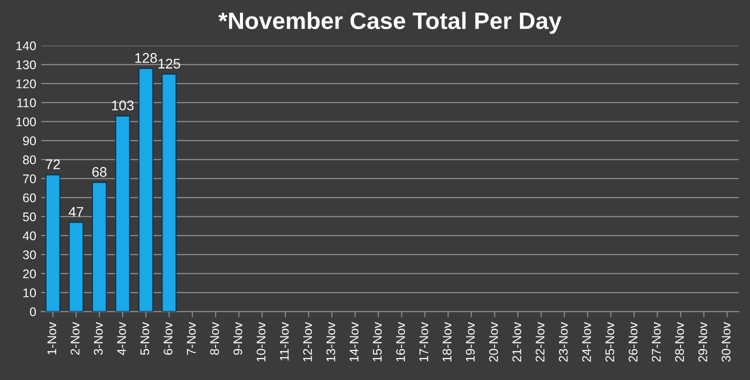  I want to click on y-tick-label: 80, so click(29, 159).